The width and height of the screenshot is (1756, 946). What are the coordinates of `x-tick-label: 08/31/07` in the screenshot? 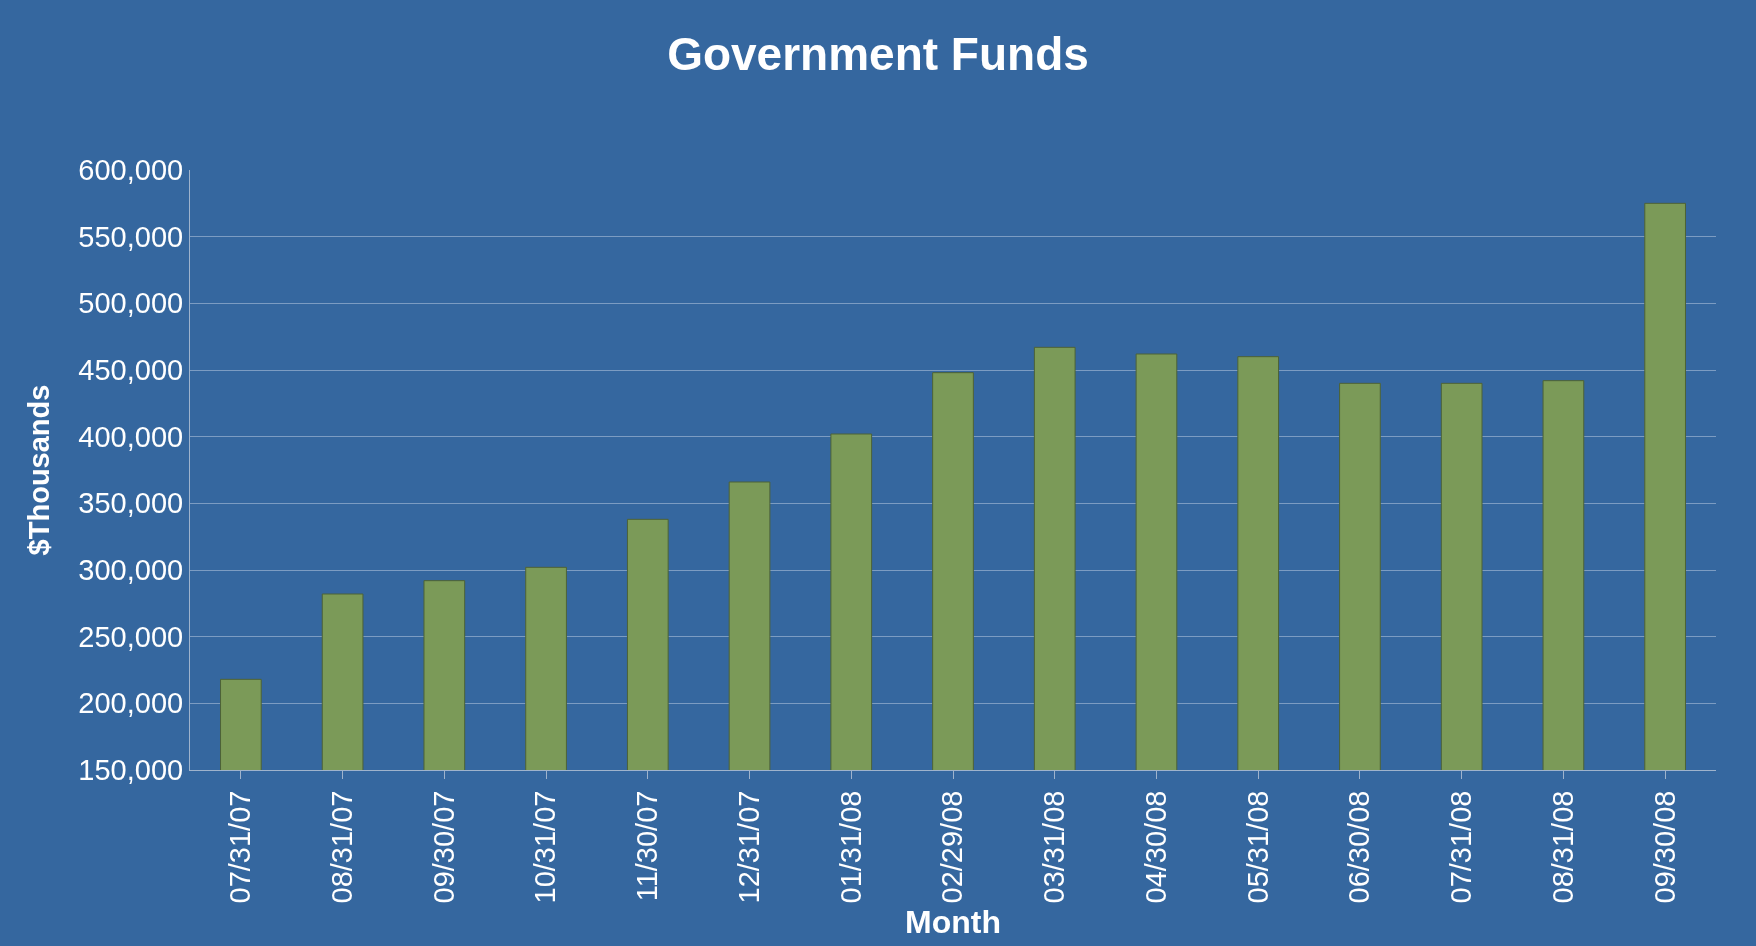 It's located at (342, 847).